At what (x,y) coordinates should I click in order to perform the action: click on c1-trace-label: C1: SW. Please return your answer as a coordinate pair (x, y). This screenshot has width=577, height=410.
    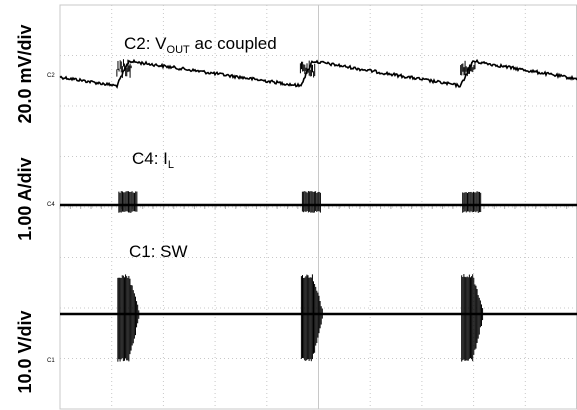
    Looking at the image, I should click on (158, 251).